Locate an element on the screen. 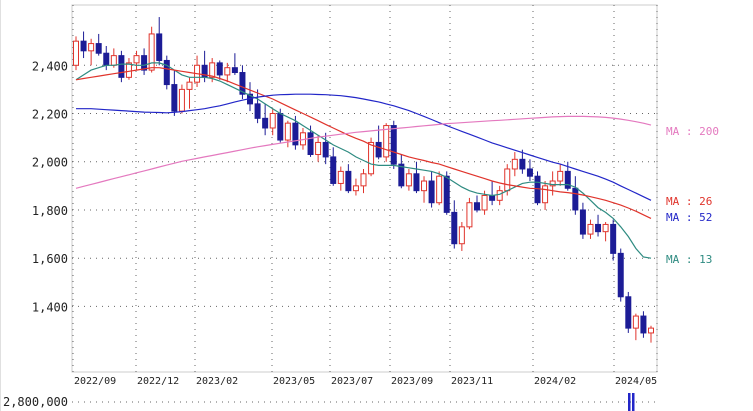 The image size is (753, 411). y-tick-label: 1,400 is located at coordinates (50, 307).